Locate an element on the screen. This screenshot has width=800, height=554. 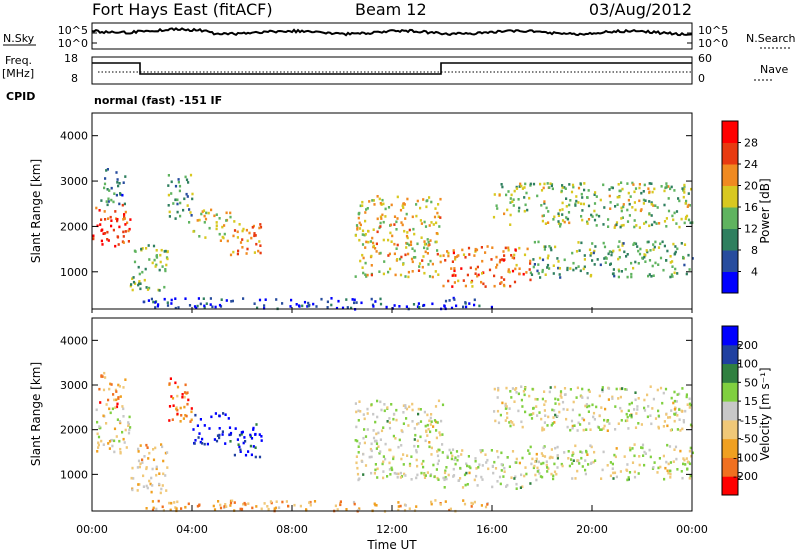
xtick-label: 12:00 is located at coordinates (392, 529).